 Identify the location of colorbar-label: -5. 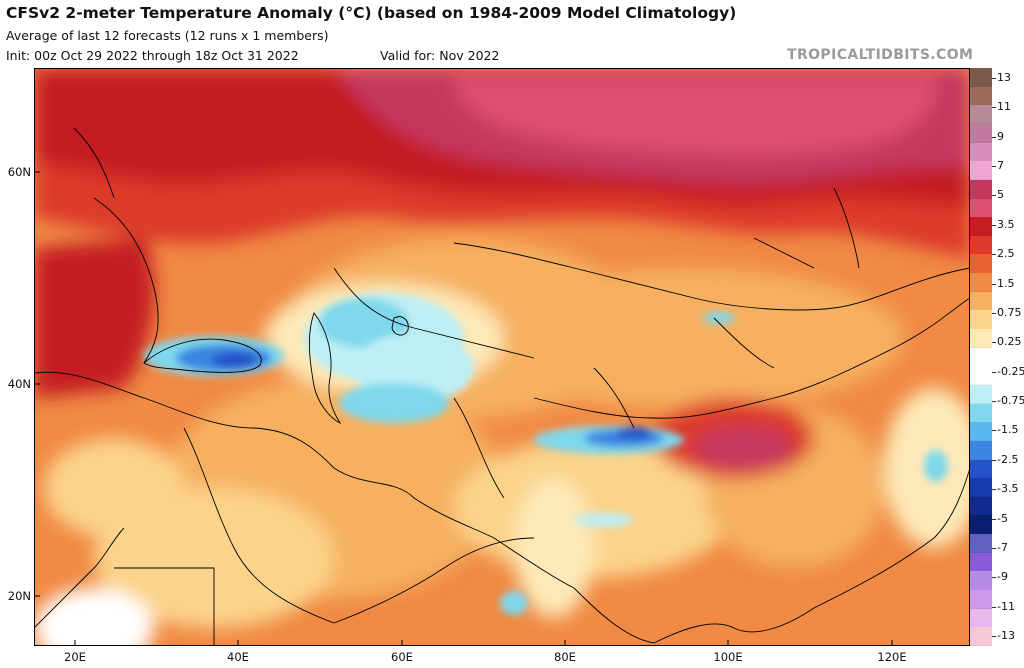
(1002, 518).